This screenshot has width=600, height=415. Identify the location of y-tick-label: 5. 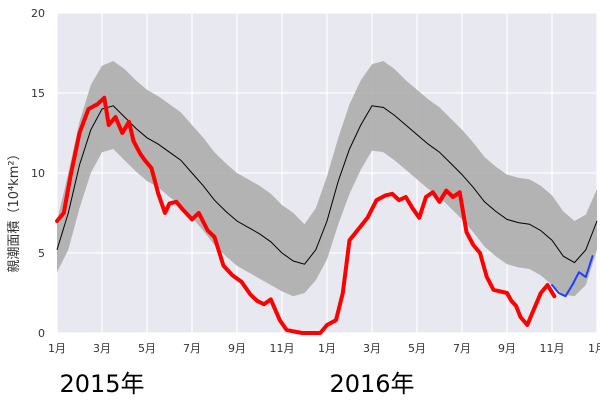
(41, 253).